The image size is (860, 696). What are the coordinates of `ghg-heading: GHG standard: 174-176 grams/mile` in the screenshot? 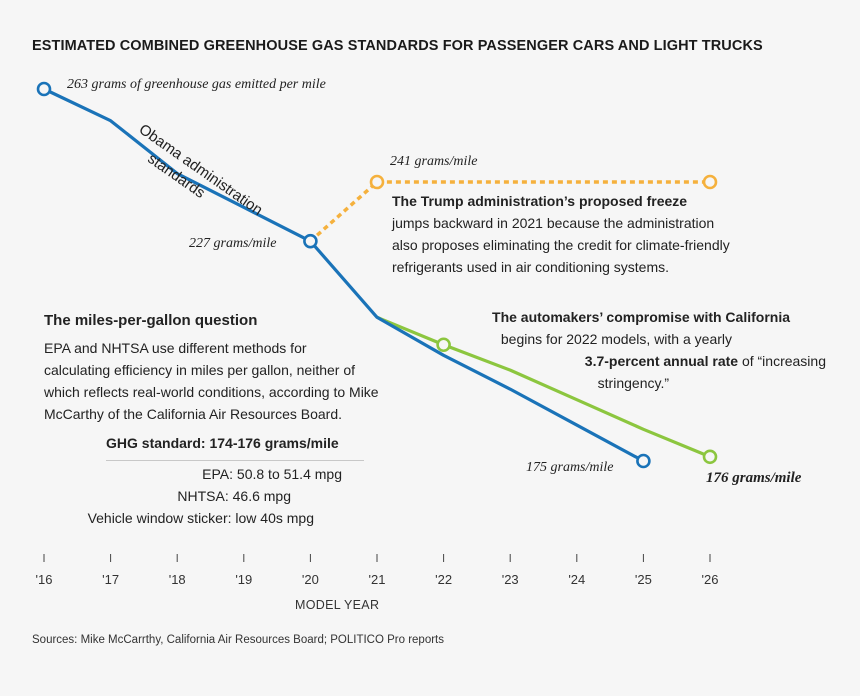 It's located at (235, 446).